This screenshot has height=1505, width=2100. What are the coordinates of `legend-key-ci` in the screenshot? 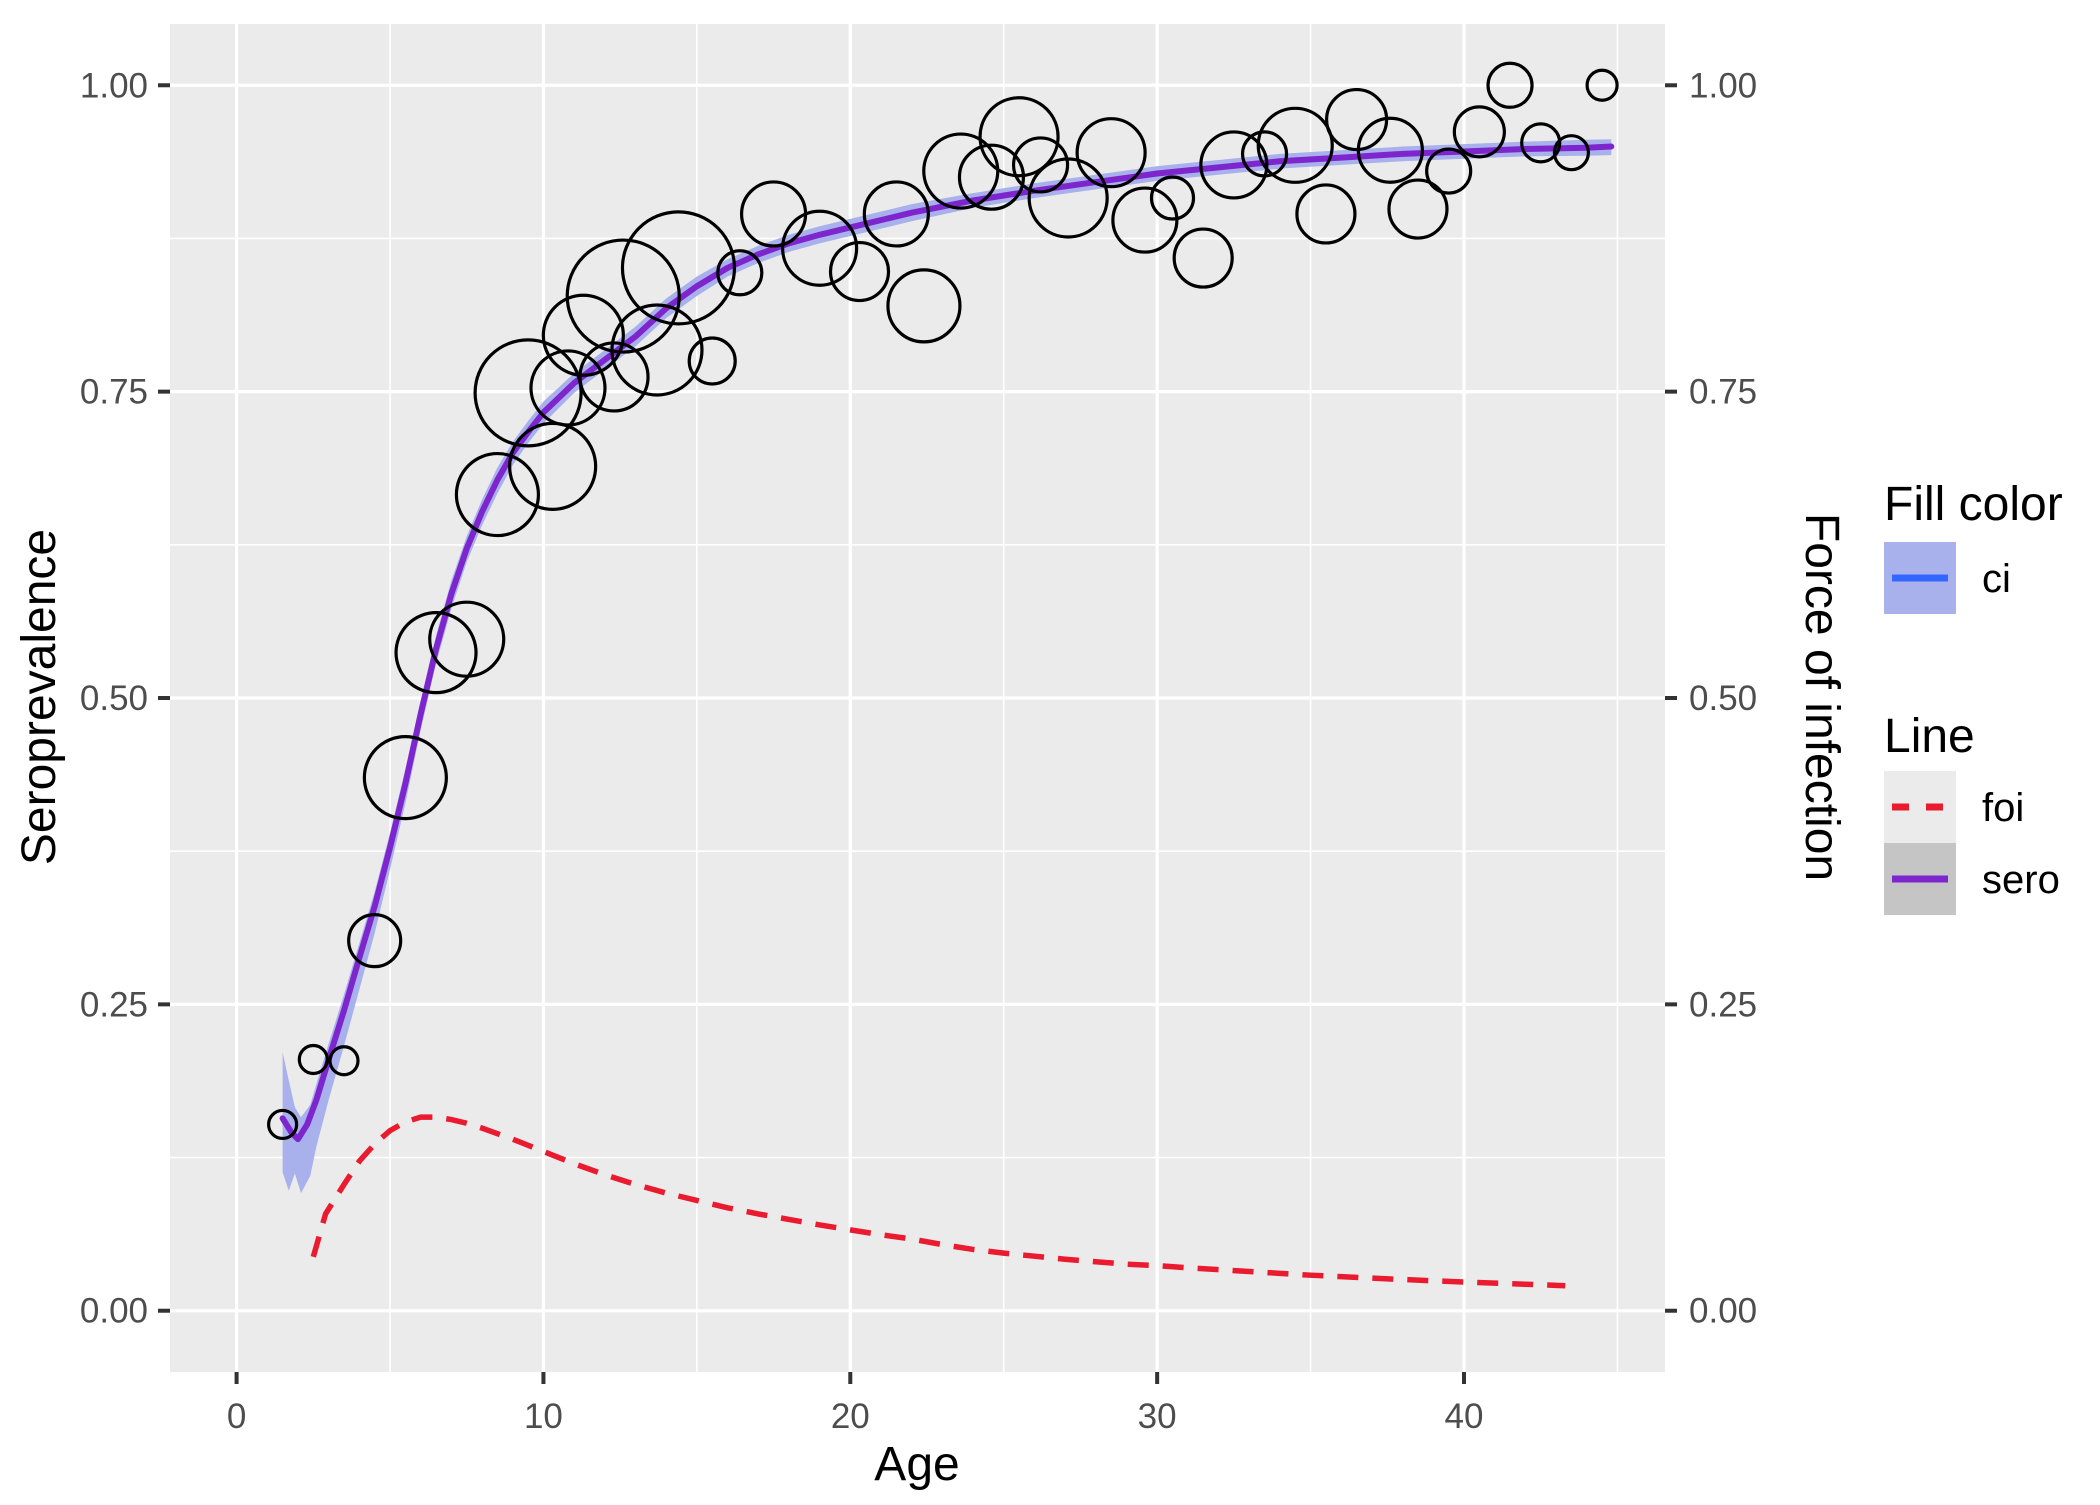 It's located at (1920, 578).